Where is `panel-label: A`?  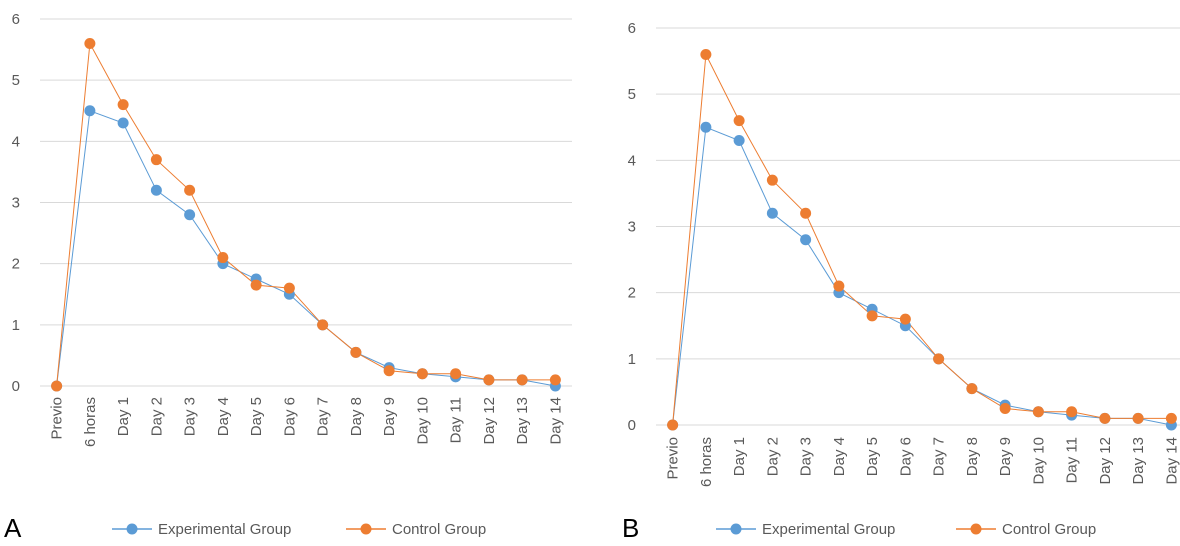 panel-label: A is located at coordinates (13, 527).